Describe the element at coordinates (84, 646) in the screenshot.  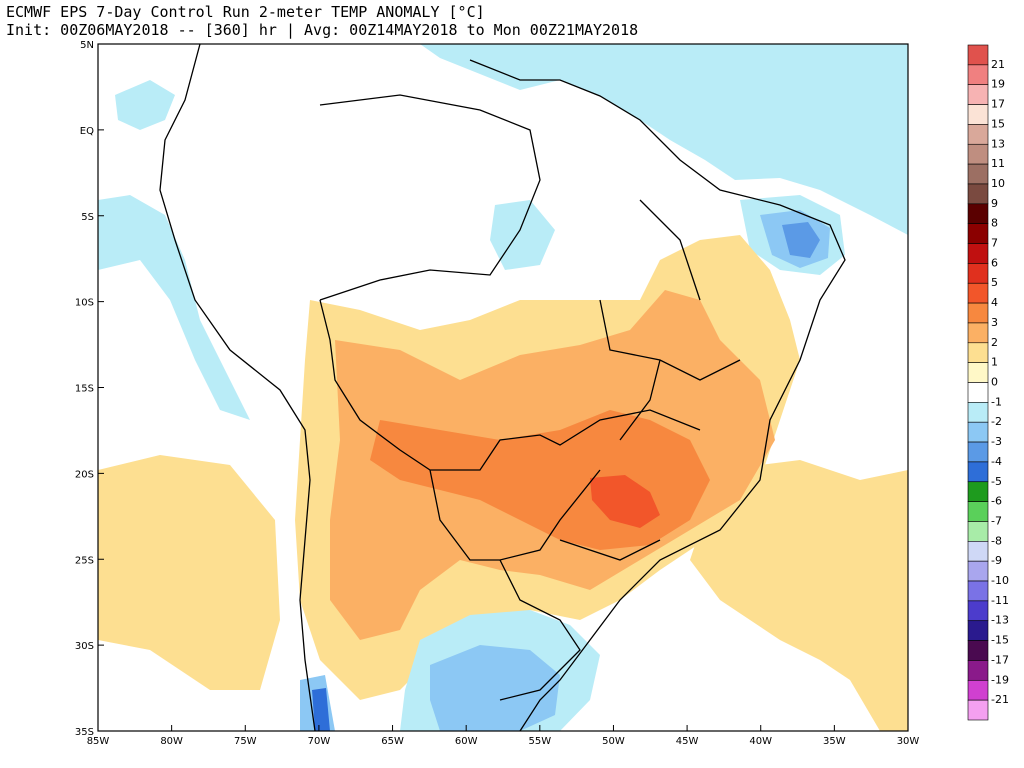
I see `lat-label: 30S` at that location.